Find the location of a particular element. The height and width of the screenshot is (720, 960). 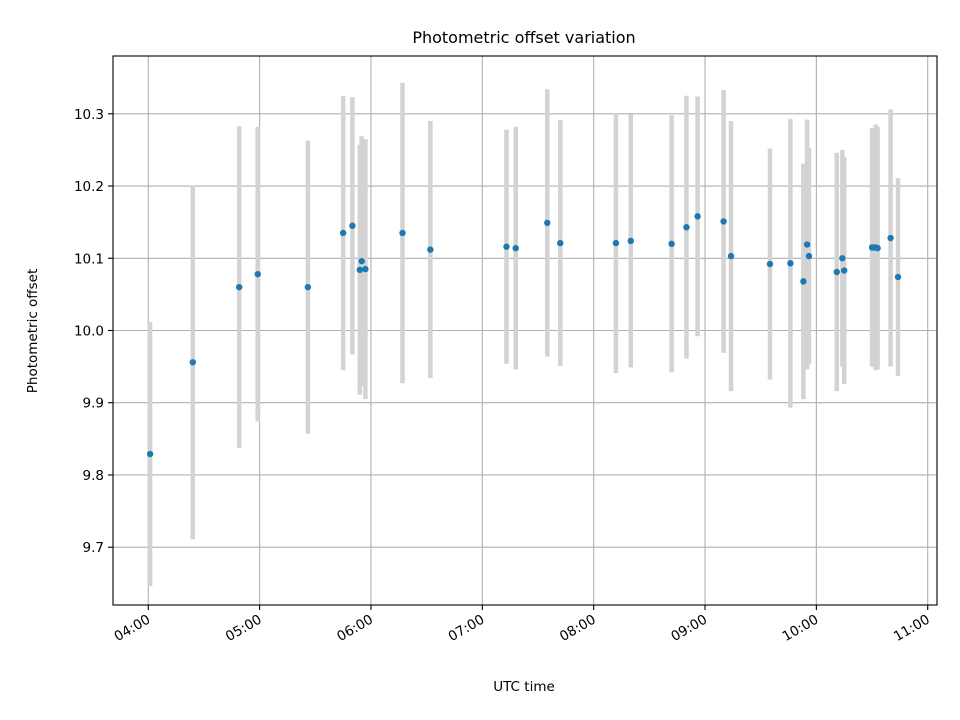

y-tick-label: 10.0 is located at coordinates (89, 332).